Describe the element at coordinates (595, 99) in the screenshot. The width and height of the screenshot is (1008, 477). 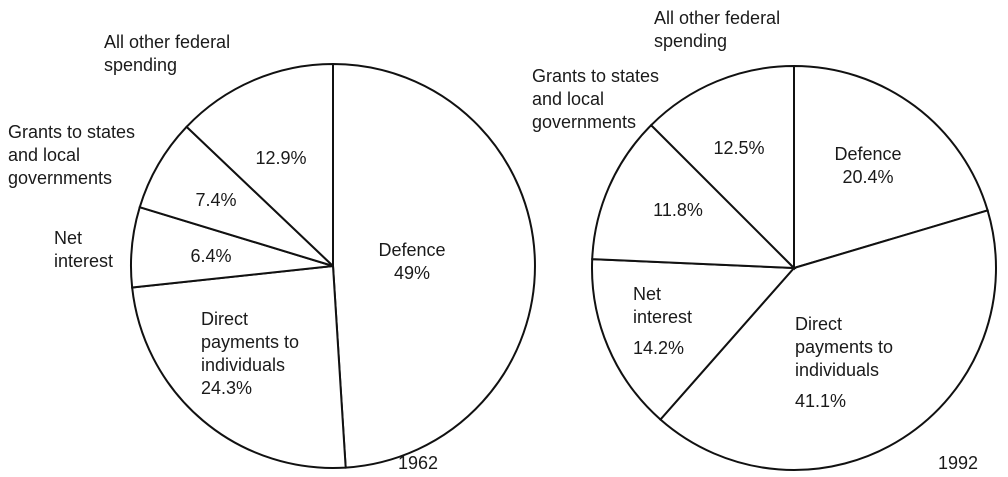
I see `pie-1992-name-grants-to-states-and-local-governments: Grants to states and local governments` at that location.